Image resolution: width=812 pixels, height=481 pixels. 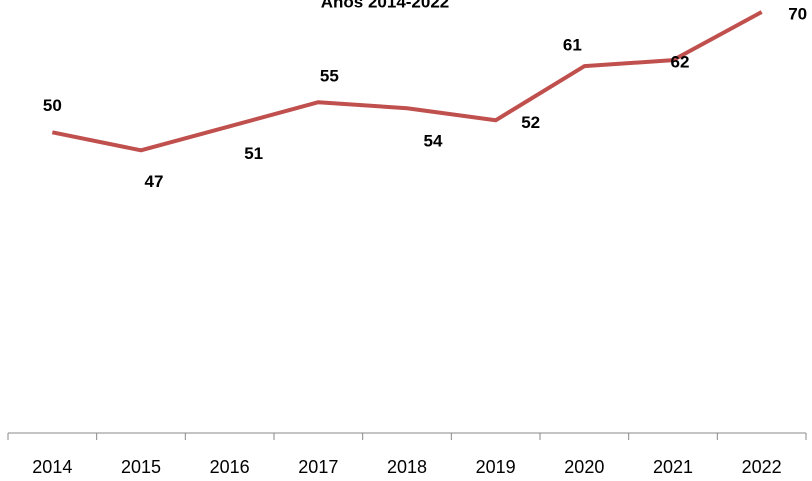 What do you see at coordinates (433, 141) in the screenshot?
I see `data-label: 54` at bounding box center [433, 141].